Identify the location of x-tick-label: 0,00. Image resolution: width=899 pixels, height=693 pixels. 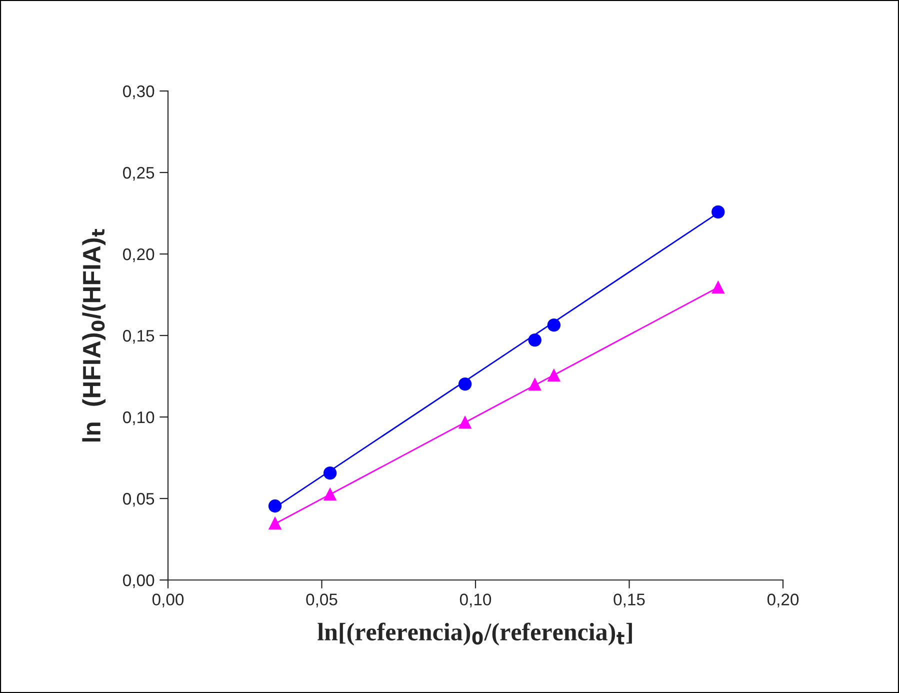
(168, 601).